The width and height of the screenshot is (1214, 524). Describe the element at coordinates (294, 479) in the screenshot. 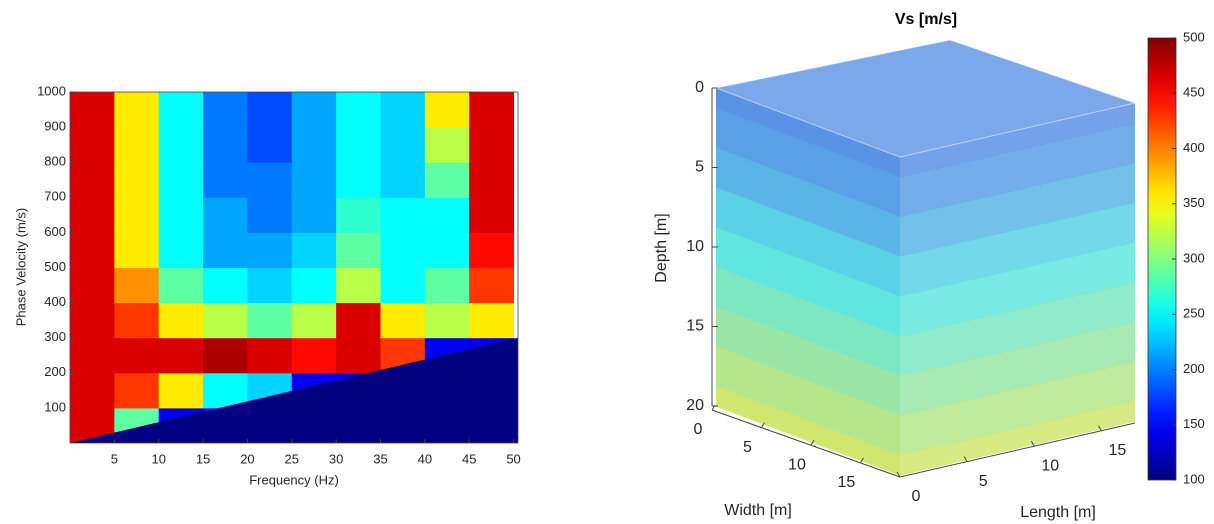

I see `x-axis-label: Frequency (Hz)` at that location.